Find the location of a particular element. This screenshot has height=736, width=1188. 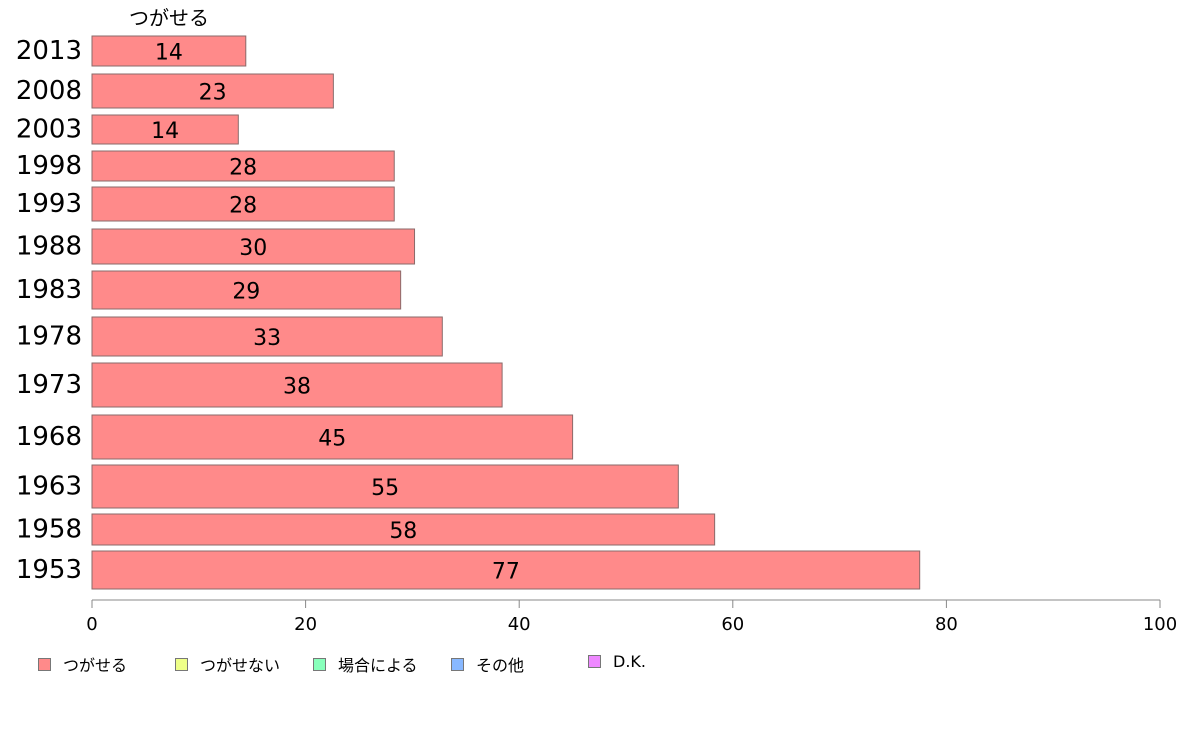

bar-1993 is located at coordinates (243, 204).